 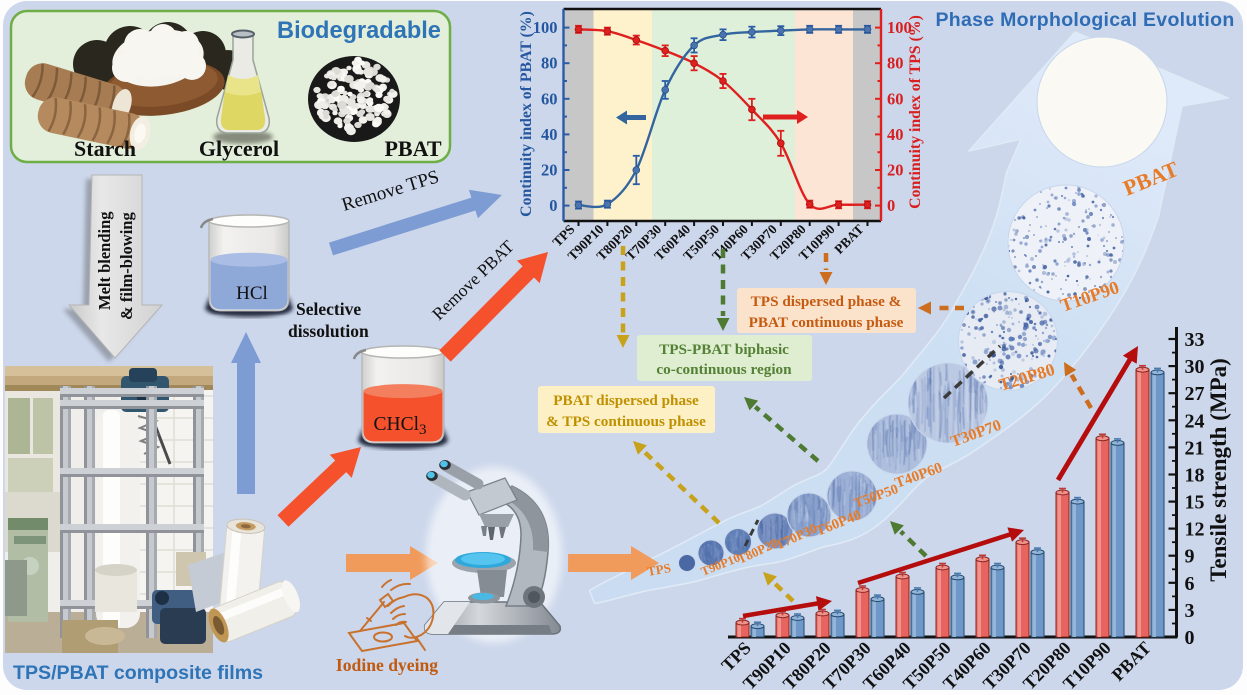 I want to click on svg-text: 33, so click(x=1195, y=340).